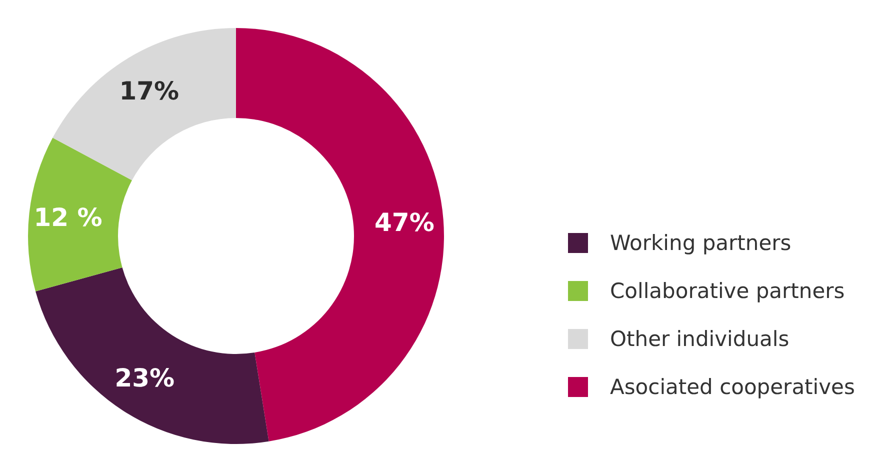 Image resolution: width=889 pixels, height=466 pixels. I want to click on data-label: 12 %, so click(68, 217).